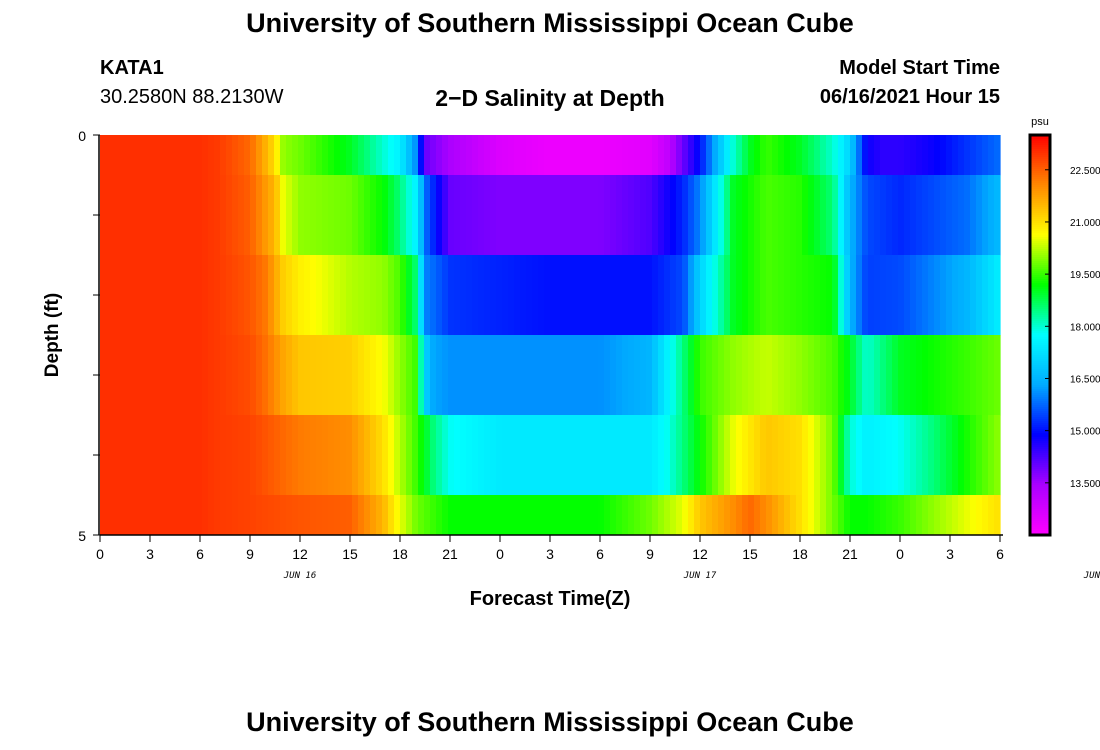 The image size is (1100, 750). I want to click on colorbar-tick-label: 16.500, so click(1085, 379).